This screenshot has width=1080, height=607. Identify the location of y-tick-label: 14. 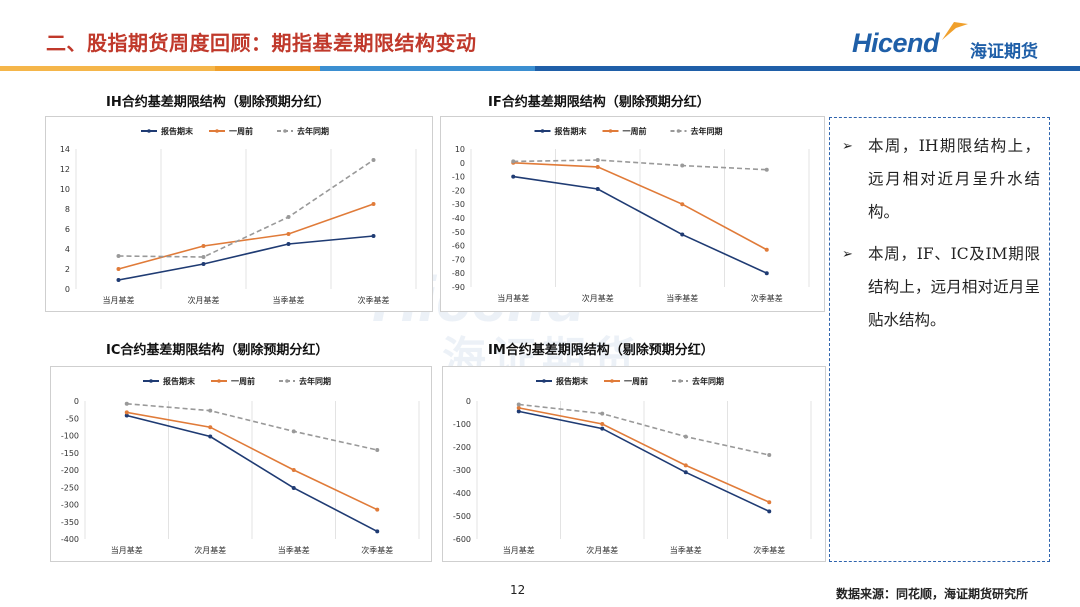
(65, 149).